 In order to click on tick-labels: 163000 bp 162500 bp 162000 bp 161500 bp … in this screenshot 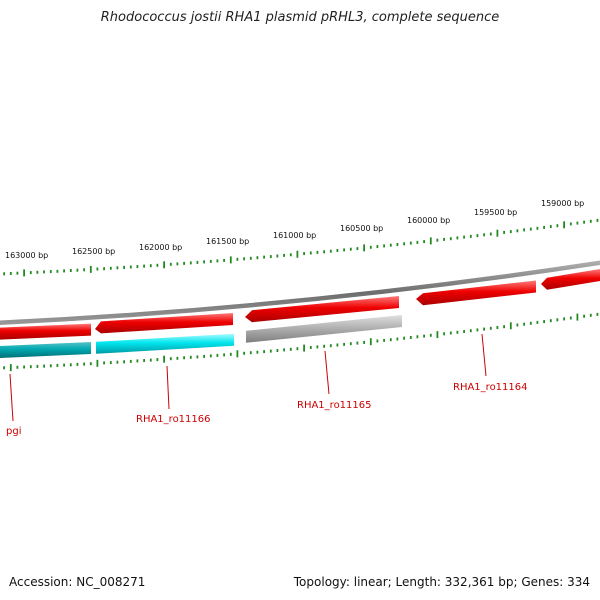, I will do `click(294, 229)`.